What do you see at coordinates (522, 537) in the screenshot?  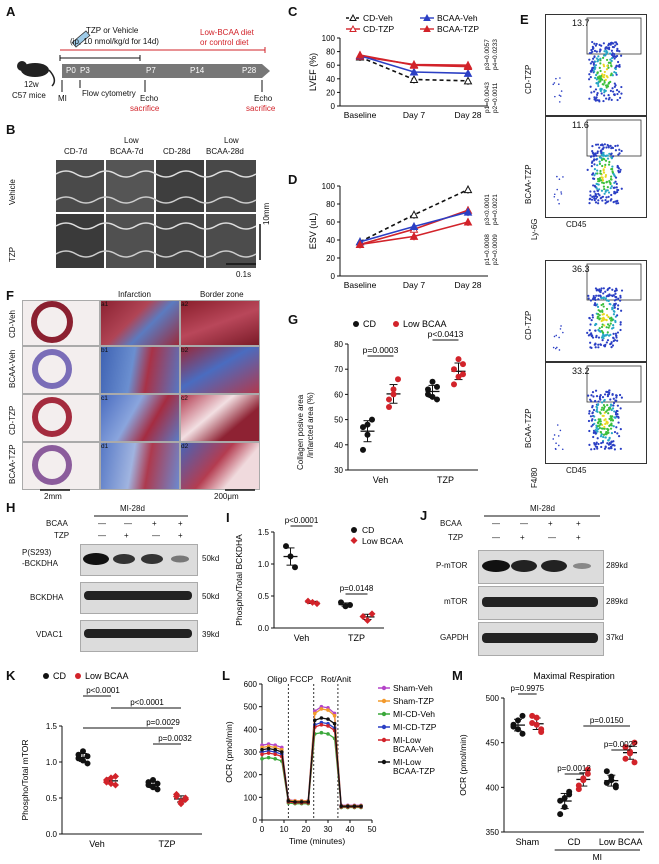 I see `j-tzp-2: +` at bounding box center [522, 537].